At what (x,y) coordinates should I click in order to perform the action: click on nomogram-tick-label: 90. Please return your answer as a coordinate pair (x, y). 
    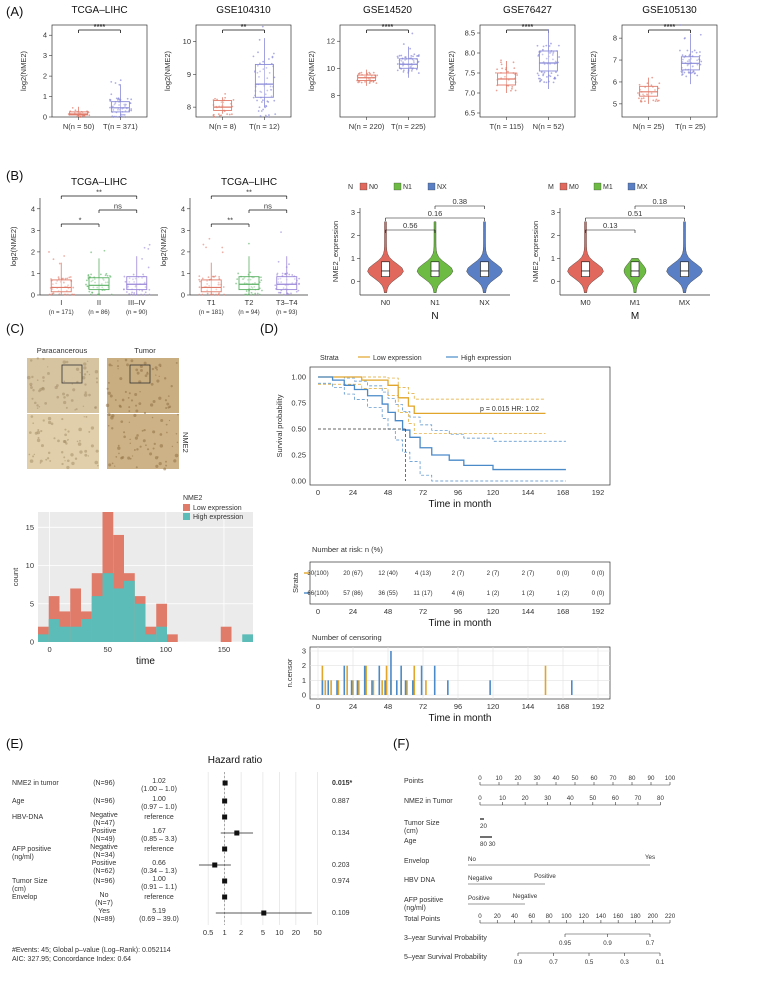
    Looking at the image, I should click on (651, 778).